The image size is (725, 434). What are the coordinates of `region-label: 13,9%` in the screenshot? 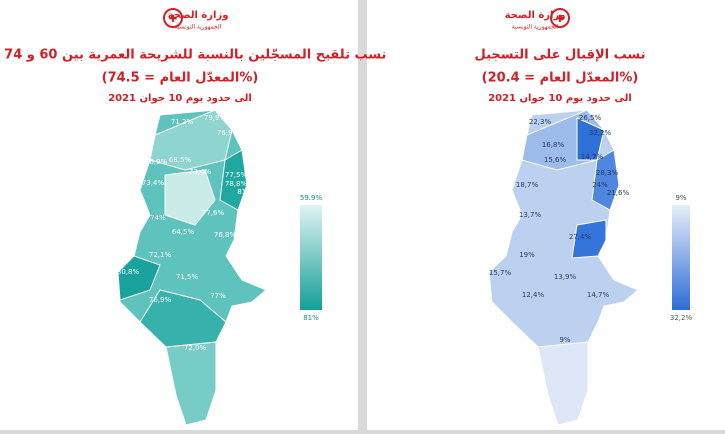 It's located at (565, 277).